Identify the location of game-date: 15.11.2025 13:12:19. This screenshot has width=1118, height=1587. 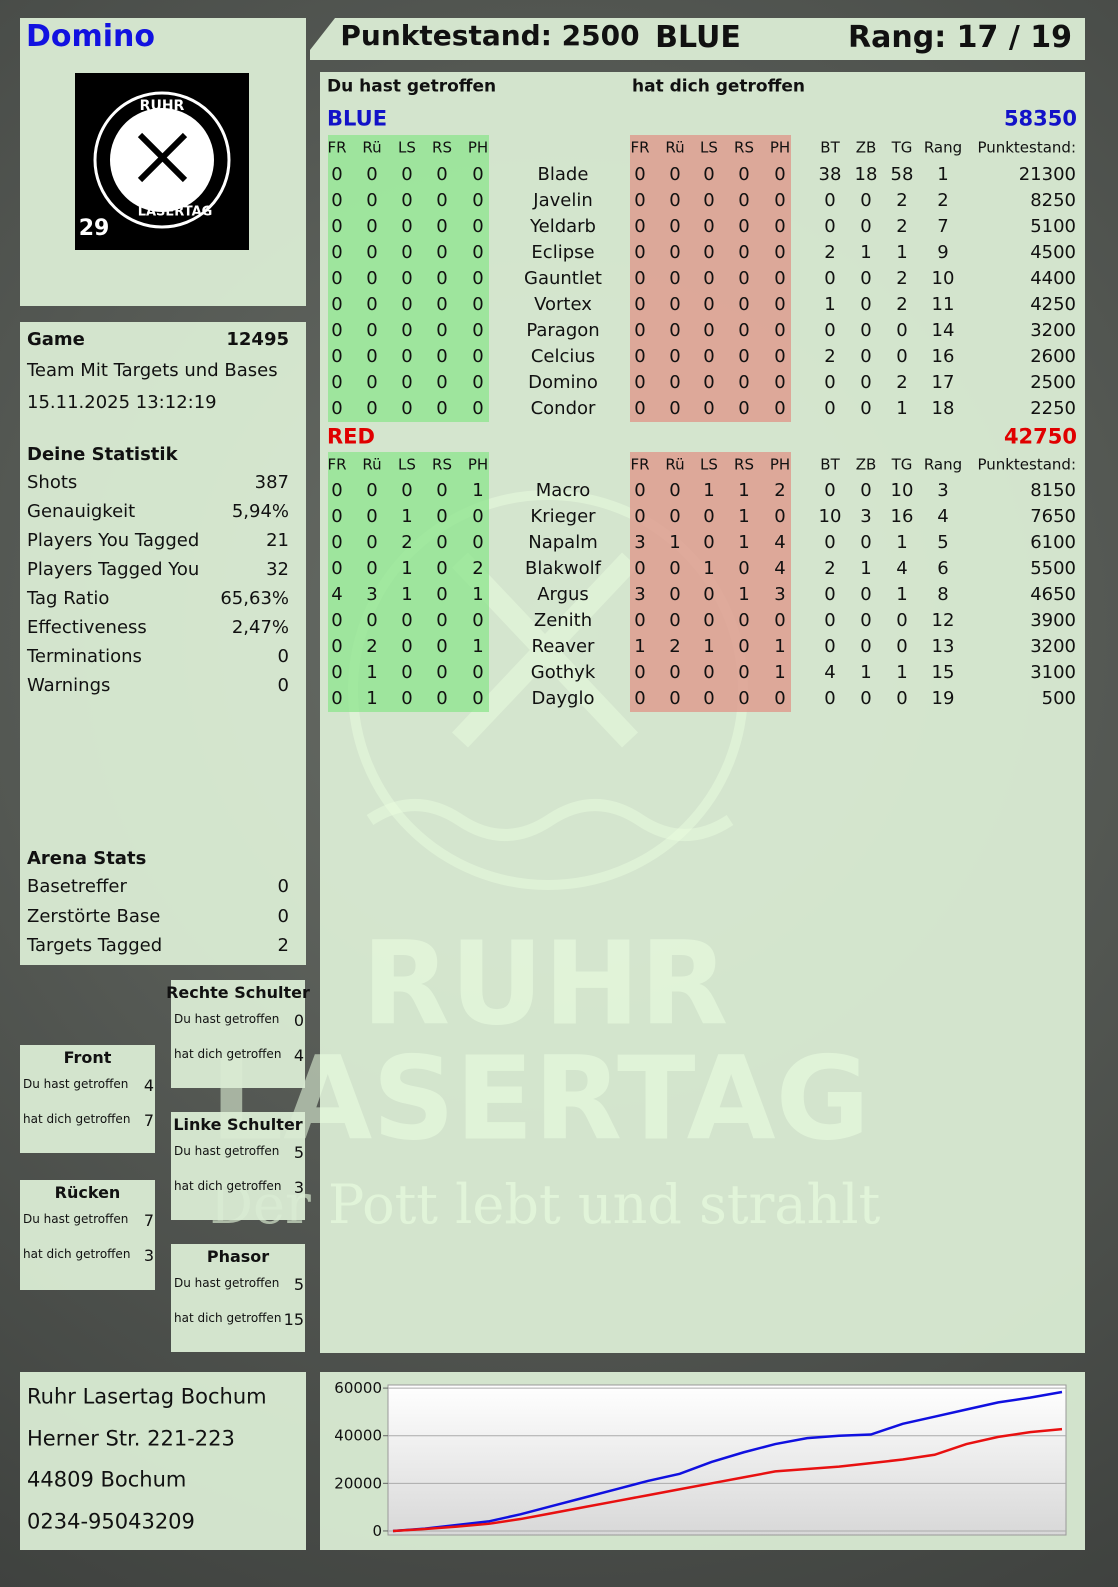
(122, 402).